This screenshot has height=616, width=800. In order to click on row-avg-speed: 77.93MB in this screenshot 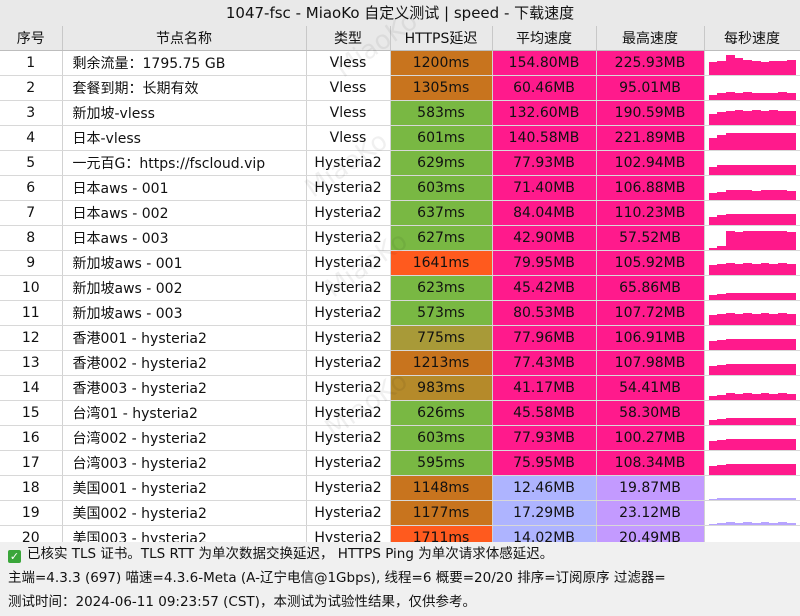, I will do `click(544, 438)`.